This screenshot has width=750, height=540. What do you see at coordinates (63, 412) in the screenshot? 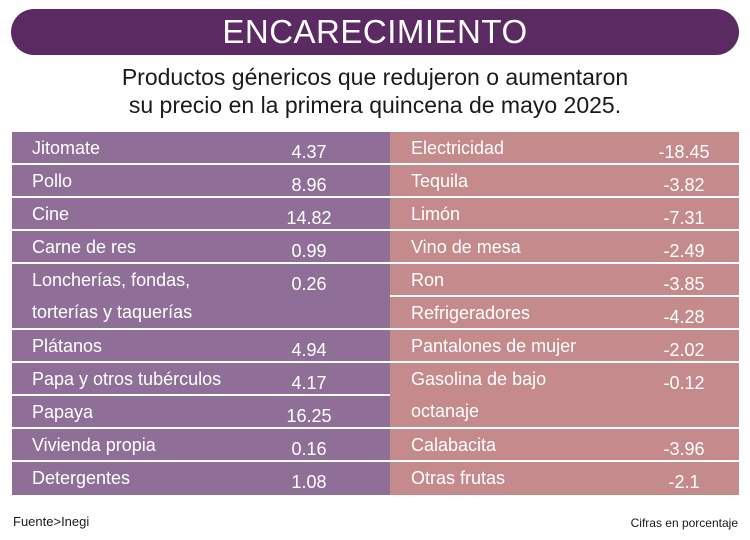
I see `product-name: Papaya` at bounding box center [63, 412].